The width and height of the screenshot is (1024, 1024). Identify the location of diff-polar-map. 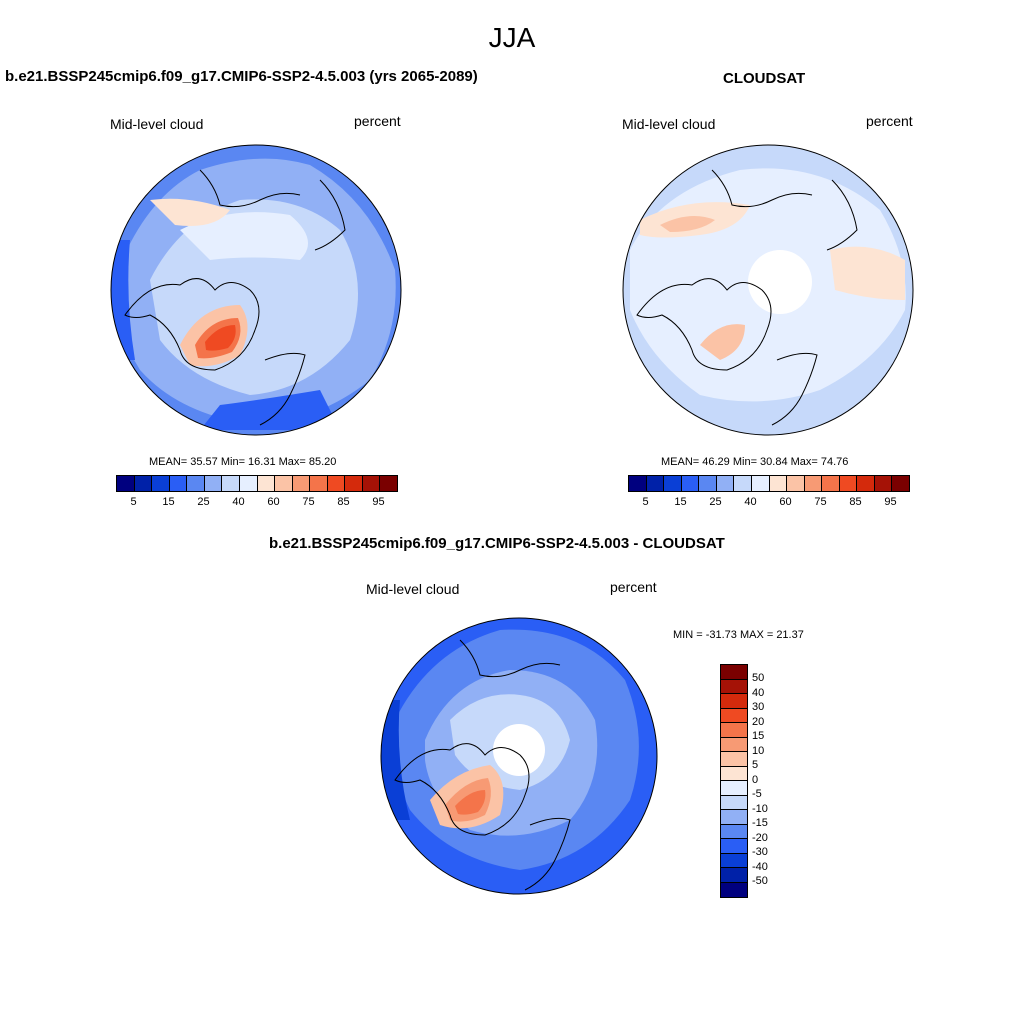
(519, 756).